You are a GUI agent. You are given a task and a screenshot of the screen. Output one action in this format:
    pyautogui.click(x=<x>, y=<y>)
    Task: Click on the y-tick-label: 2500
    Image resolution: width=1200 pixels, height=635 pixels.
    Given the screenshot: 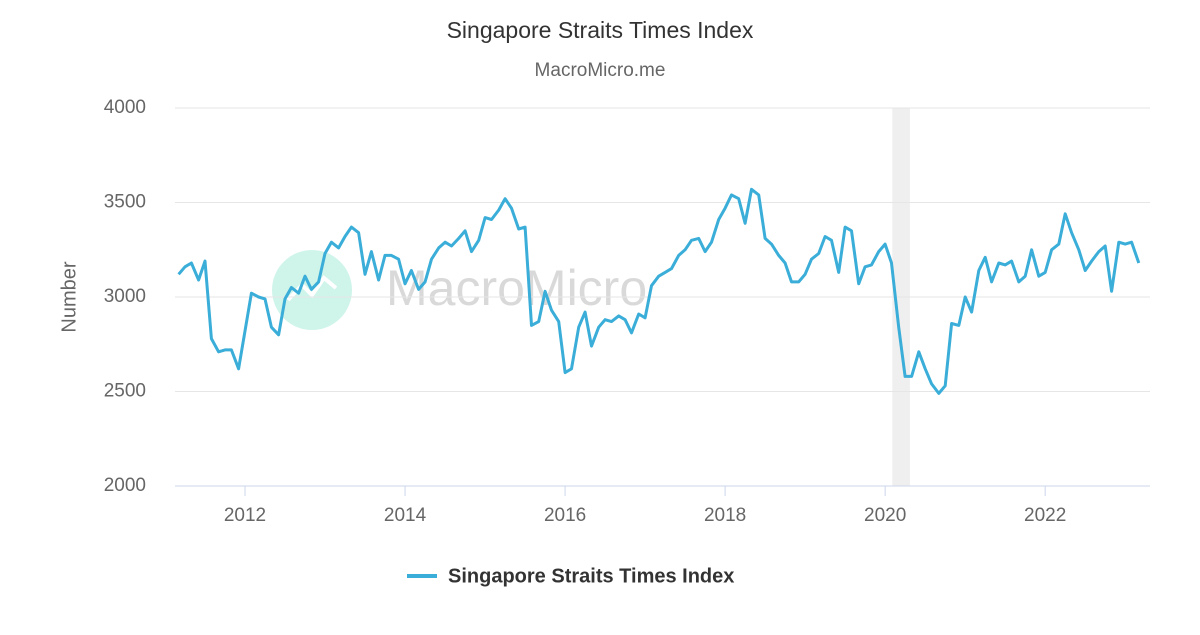 What is the action you would take?
    pyautogui.click(x=125, y=391)
    